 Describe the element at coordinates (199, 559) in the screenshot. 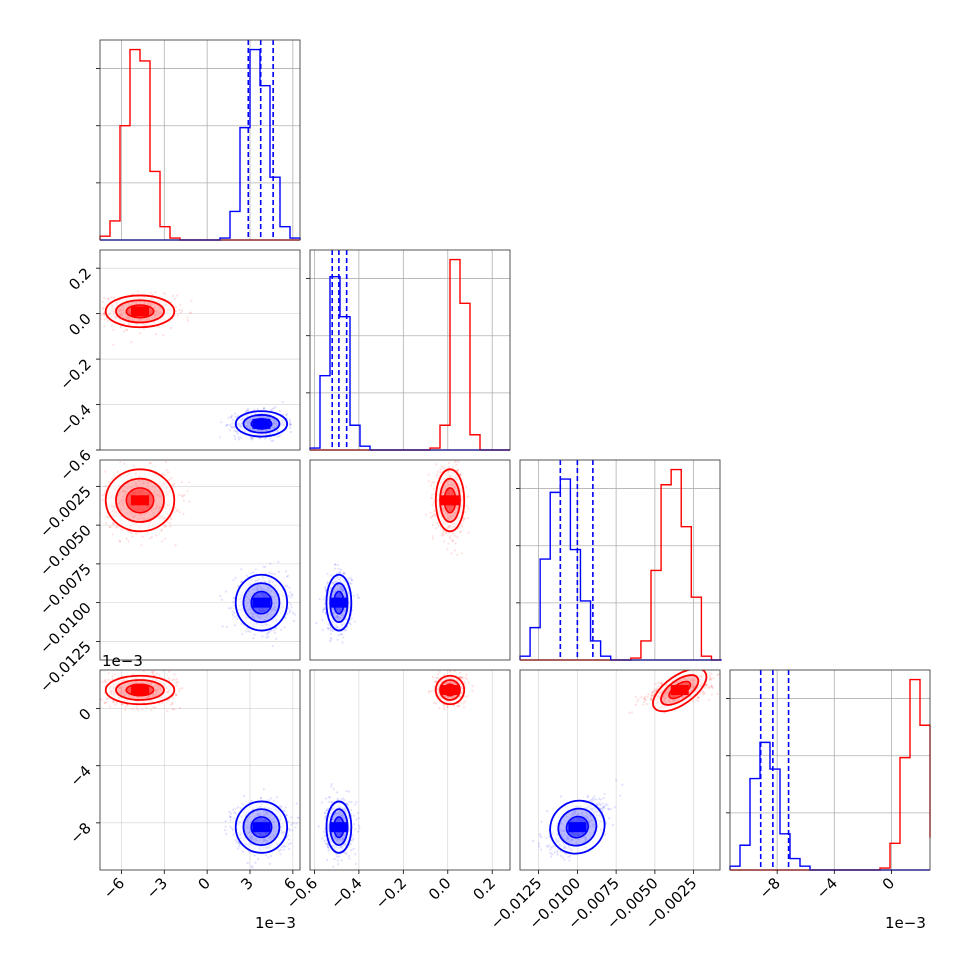

I see `panel-p20` at that location.